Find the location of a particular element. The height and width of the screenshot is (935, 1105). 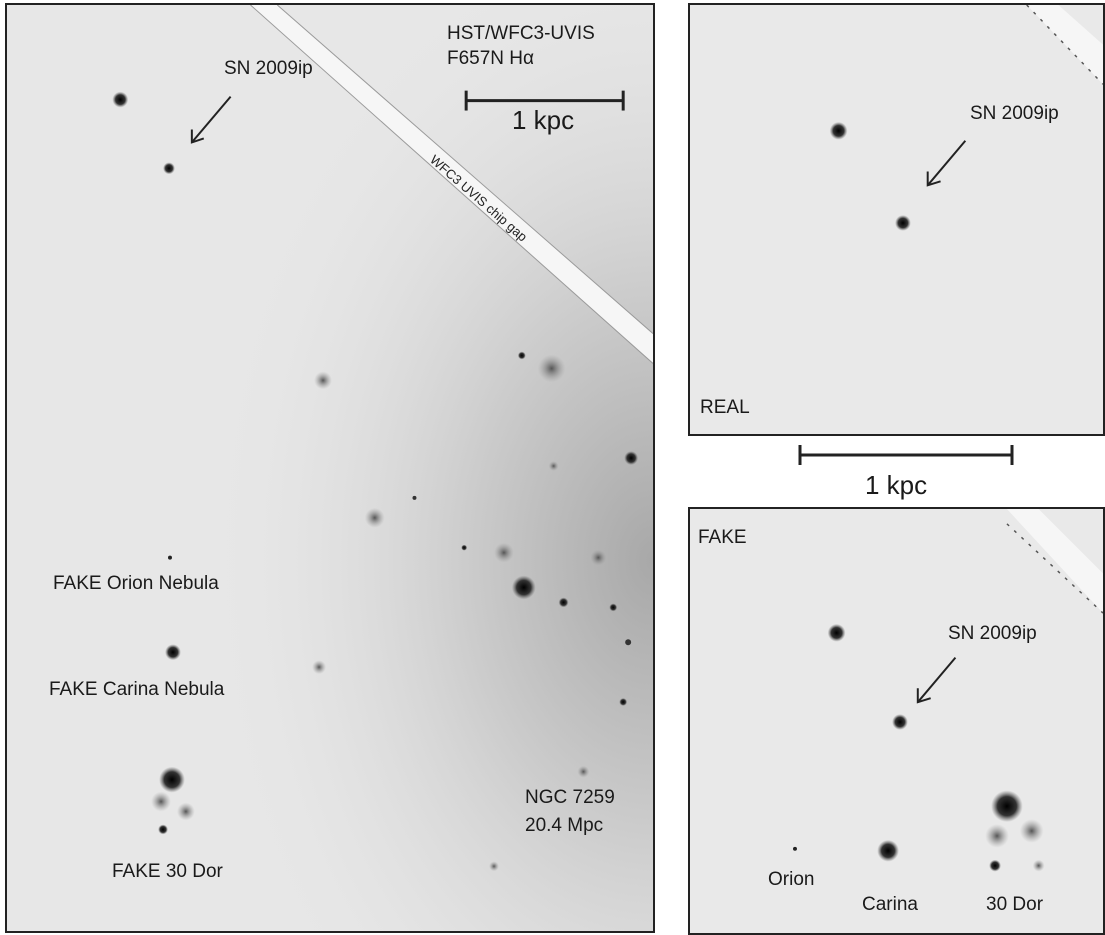

fake-sn-label: SN 2009ip is located at coordinates (992, 633).